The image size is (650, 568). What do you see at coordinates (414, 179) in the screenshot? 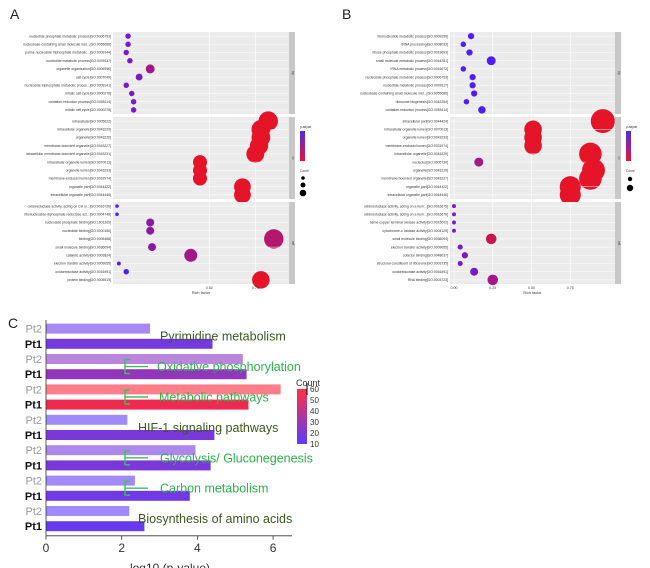
I see `b-term-label: membrane-bounded organelle[GO:0043227]` at bounding box center [414, 179].